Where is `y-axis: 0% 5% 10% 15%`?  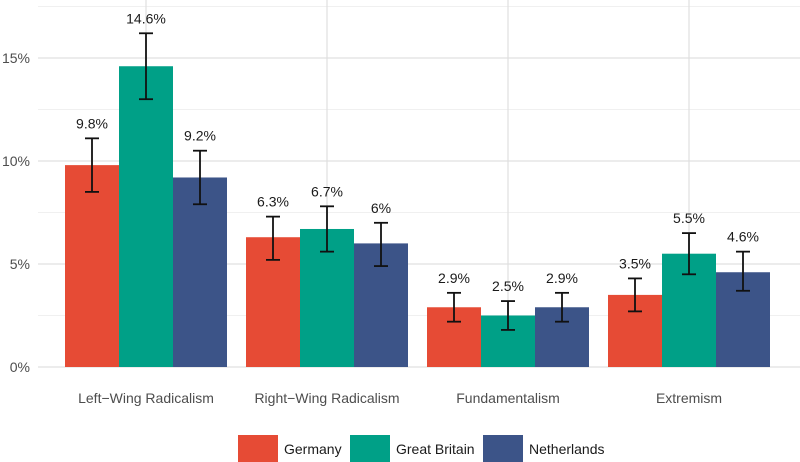
y-axis: 0% 5% 10% 15% is located at coordinates (16, 212).